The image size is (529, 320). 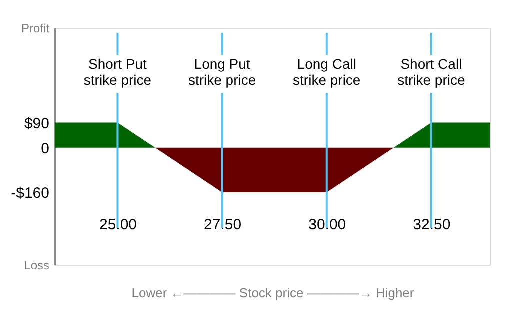 I want to click on x-tick-label: 25.00, so click(x=118, y=225).